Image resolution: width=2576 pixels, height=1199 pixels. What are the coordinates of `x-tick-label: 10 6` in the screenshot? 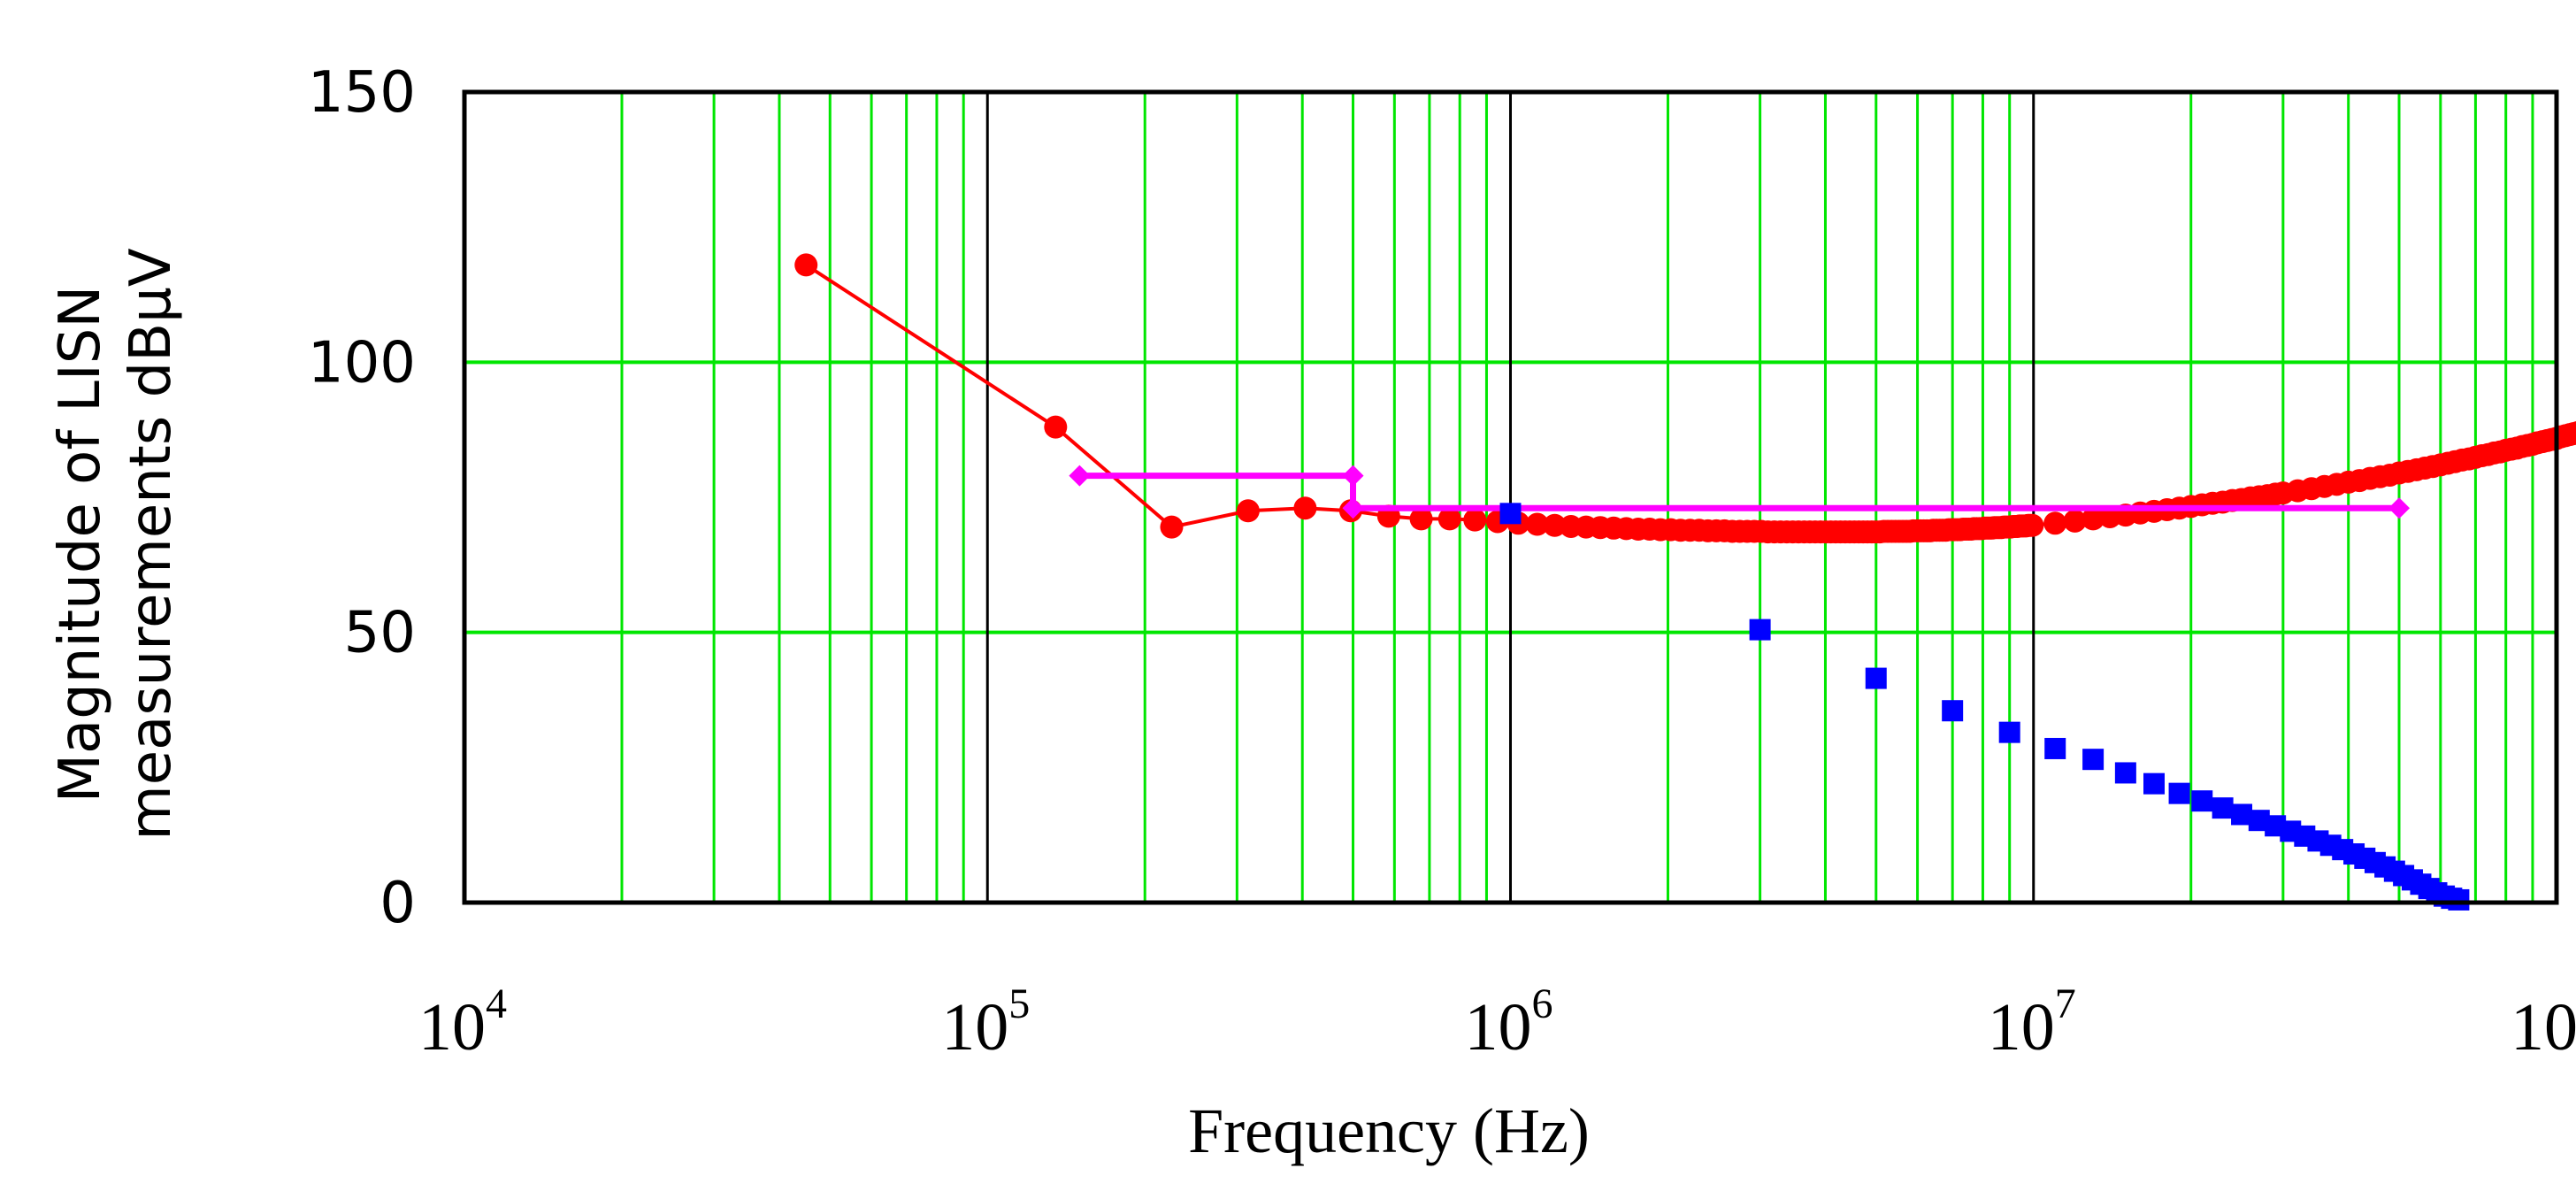 It's located at (1509, 1022).